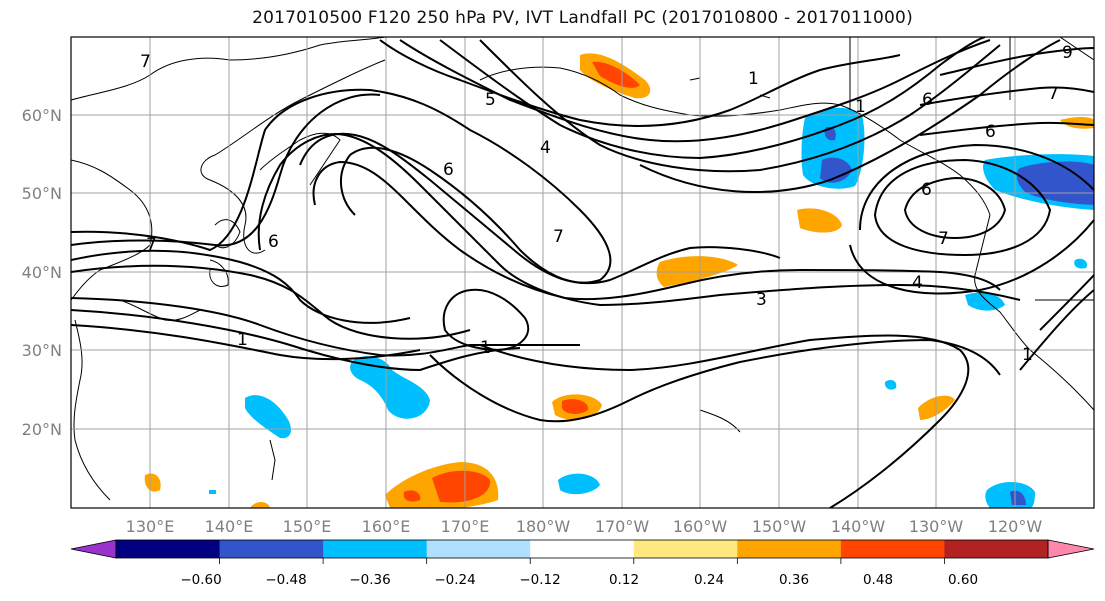 This screenshot has height=601, width=1105. I want to click on lon-label: 160°E, so click(386, 526).